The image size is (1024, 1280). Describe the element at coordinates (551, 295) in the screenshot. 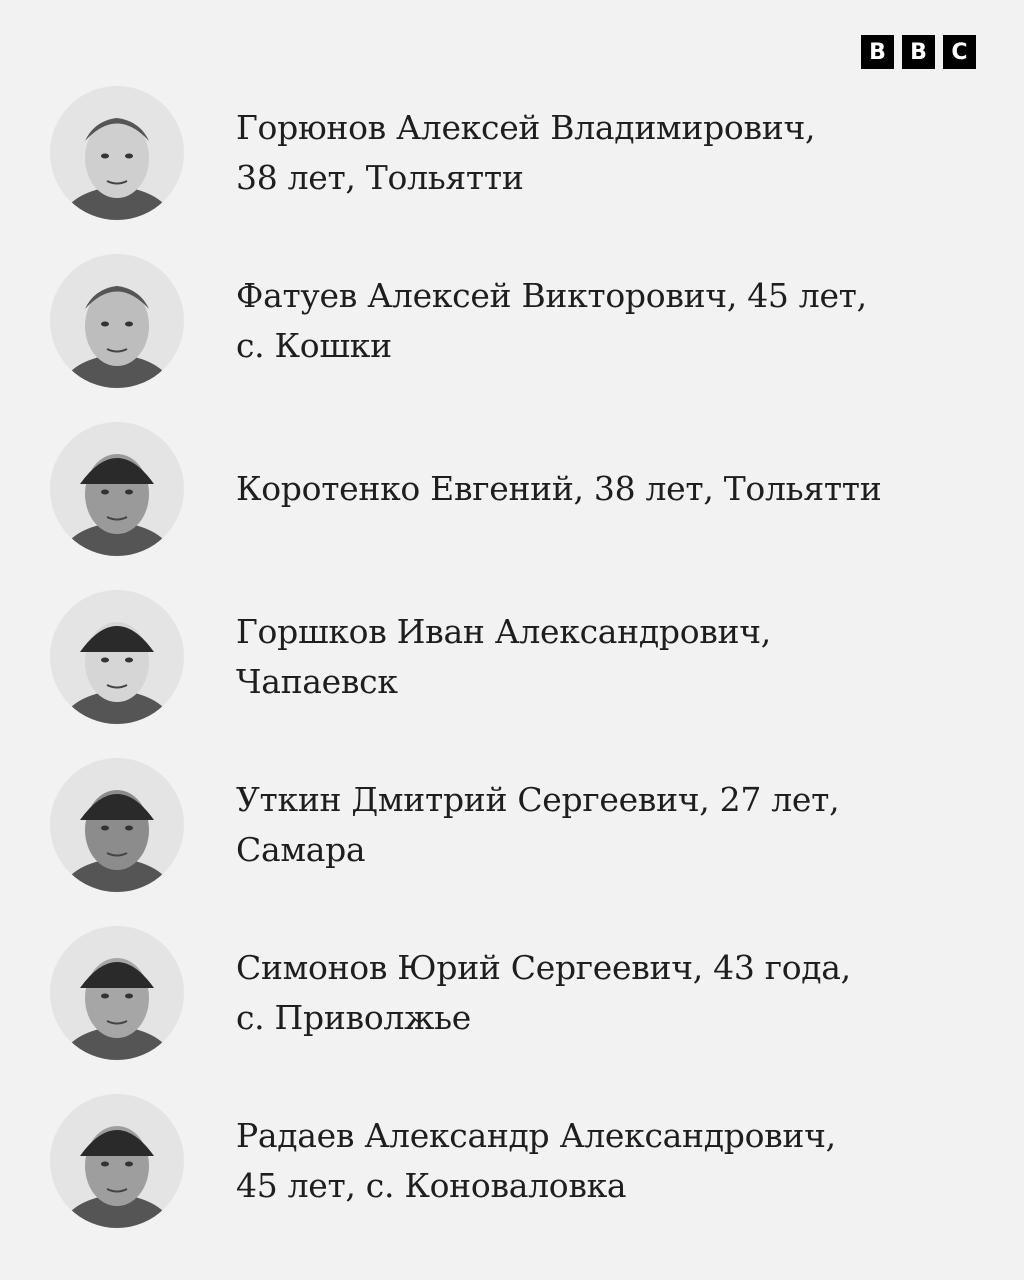

I see `person-name-line: Фатуев Алексей Викторович, 45 лет,` at that location.